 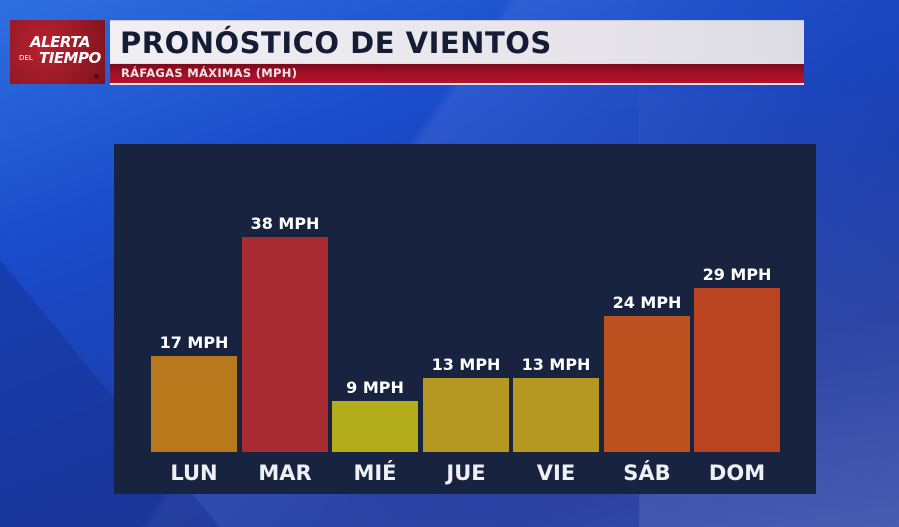 What do you see at coordinates (457, 74) in the screenshot?
I see `subtitle-bar: RÁFAGAS MÁXIMAS (MPH)` at bounding box center [457, 74].